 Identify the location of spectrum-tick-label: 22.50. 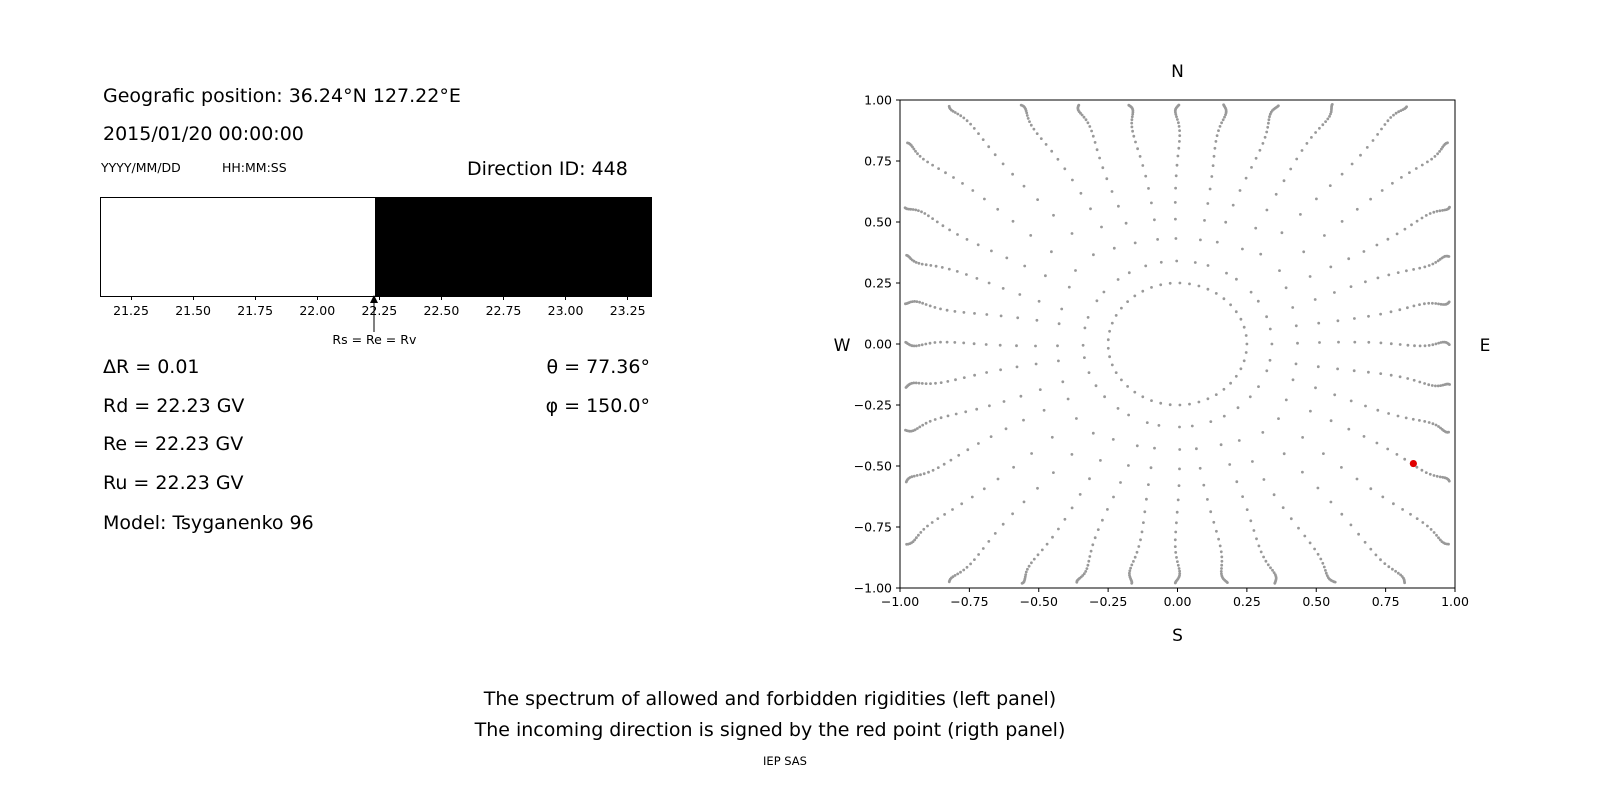
(441, 310).